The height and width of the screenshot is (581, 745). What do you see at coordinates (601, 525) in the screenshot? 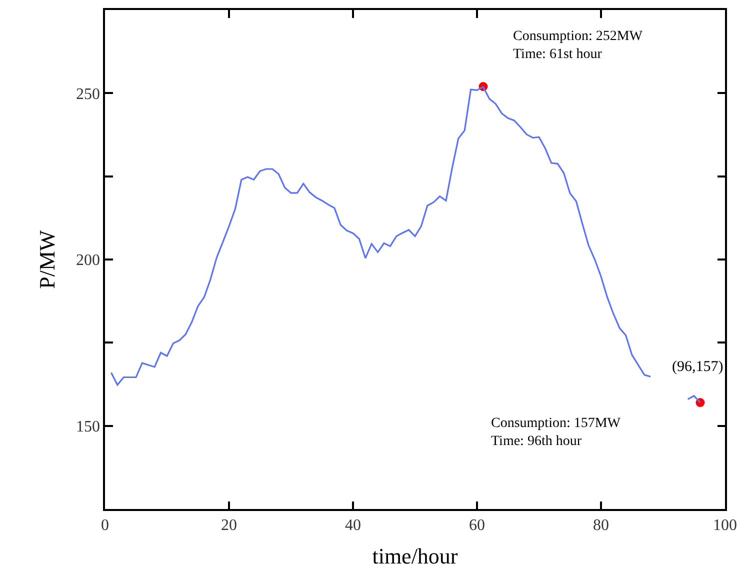
I see `x-tick-label: 80` at bounding box center [601, 525].